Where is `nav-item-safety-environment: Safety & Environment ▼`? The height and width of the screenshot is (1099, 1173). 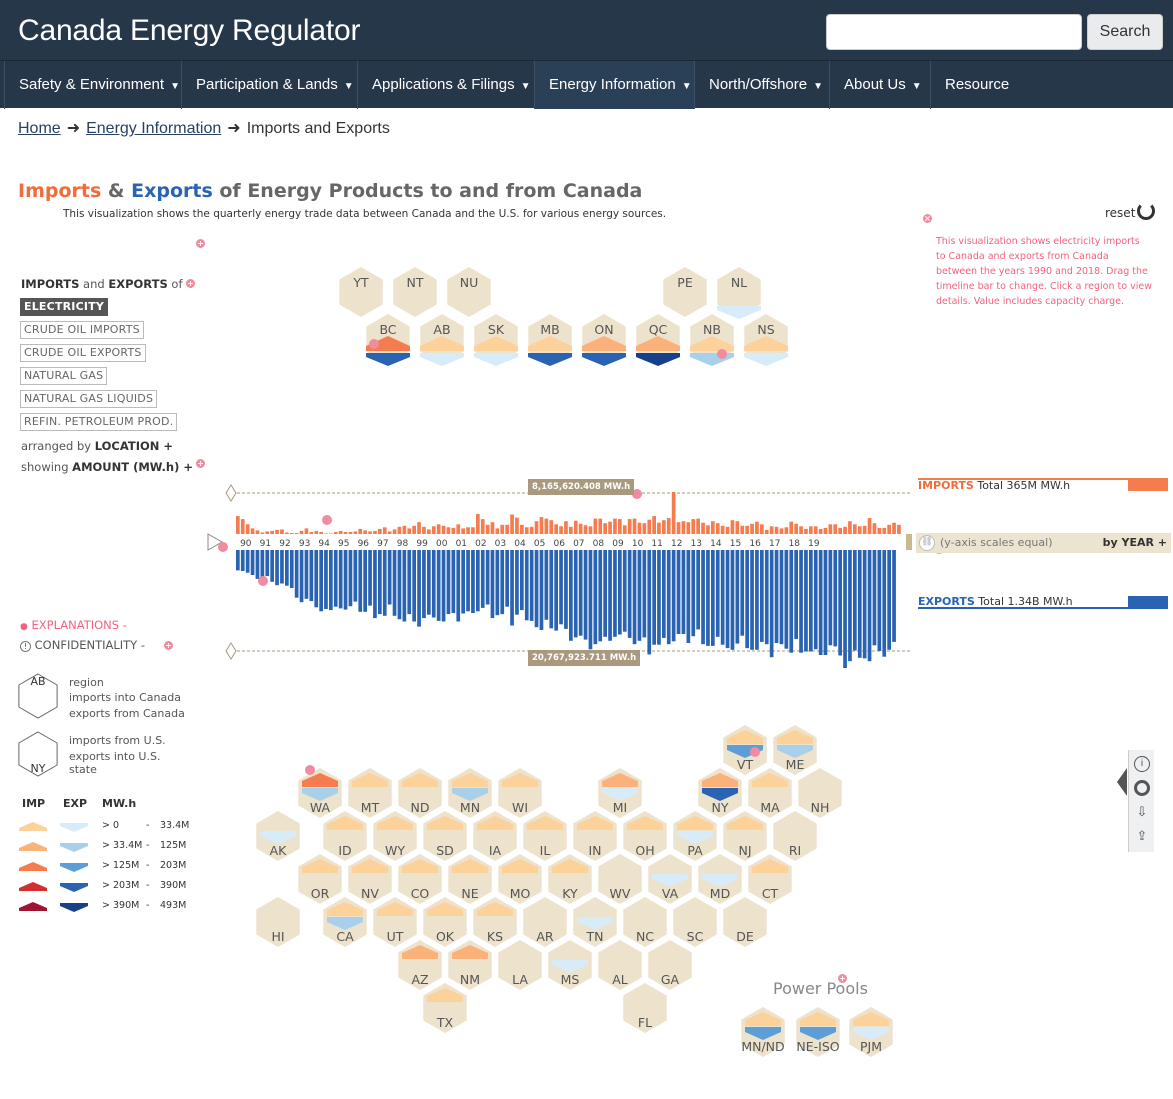
nav-item-safety-environment: Safety & Environment ▼ is located at coordinates (92, 85).